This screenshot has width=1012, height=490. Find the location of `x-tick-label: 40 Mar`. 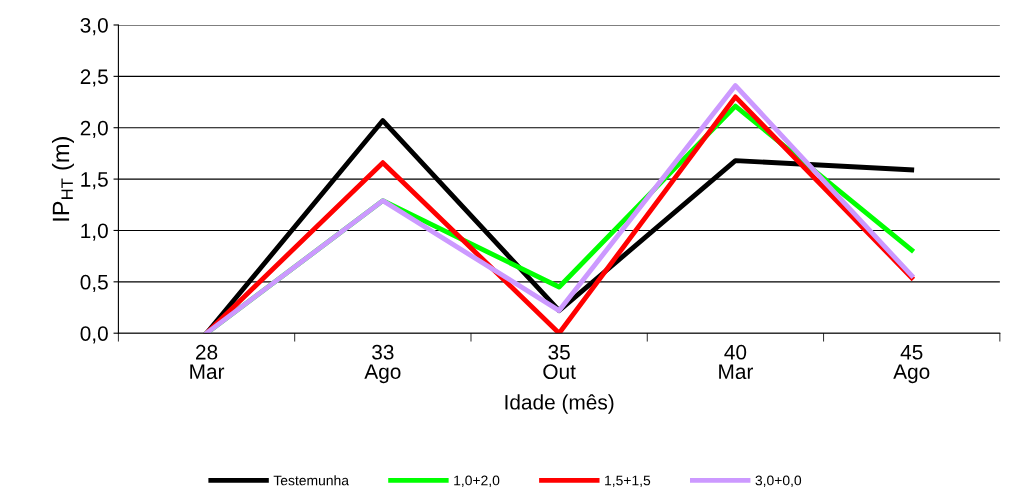

x-tick-label: 40 Mar is located at coordinates (736, 362).